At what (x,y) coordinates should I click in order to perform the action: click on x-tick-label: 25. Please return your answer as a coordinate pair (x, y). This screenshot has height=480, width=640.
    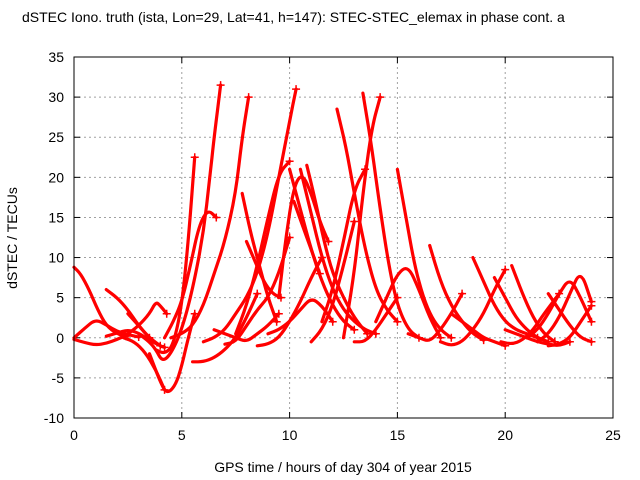
    Looking at the image, I should click on (613, 435).